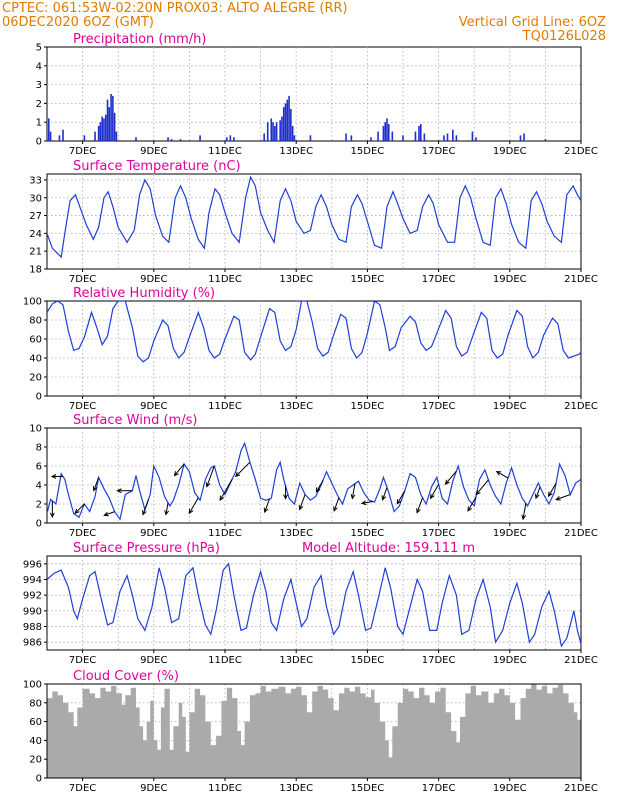 The width and height of the screenshot is (618, 800). I want to click on temperature-xtick-label: 17DEC, so click(439, 279).